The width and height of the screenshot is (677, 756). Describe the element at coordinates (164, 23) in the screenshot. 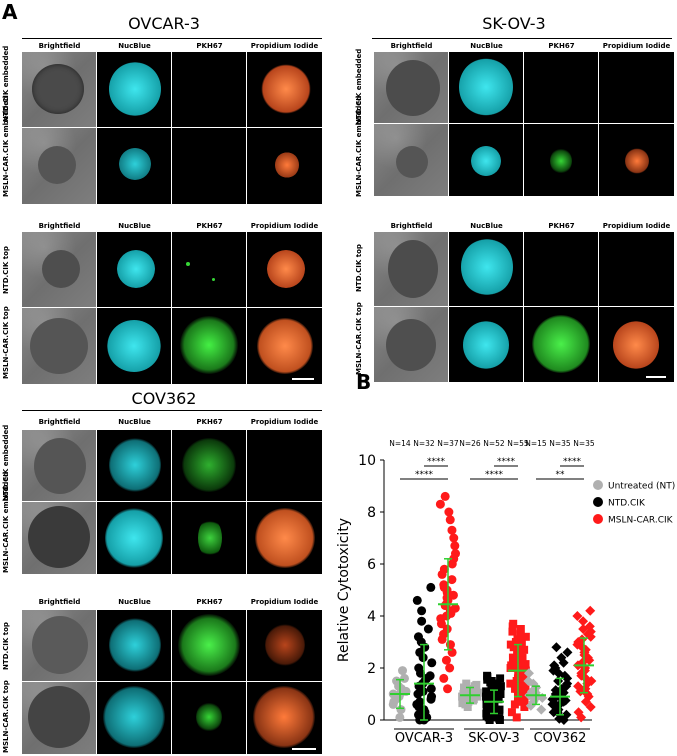

I see `ovcar-title: OVCAR-3` at that location.